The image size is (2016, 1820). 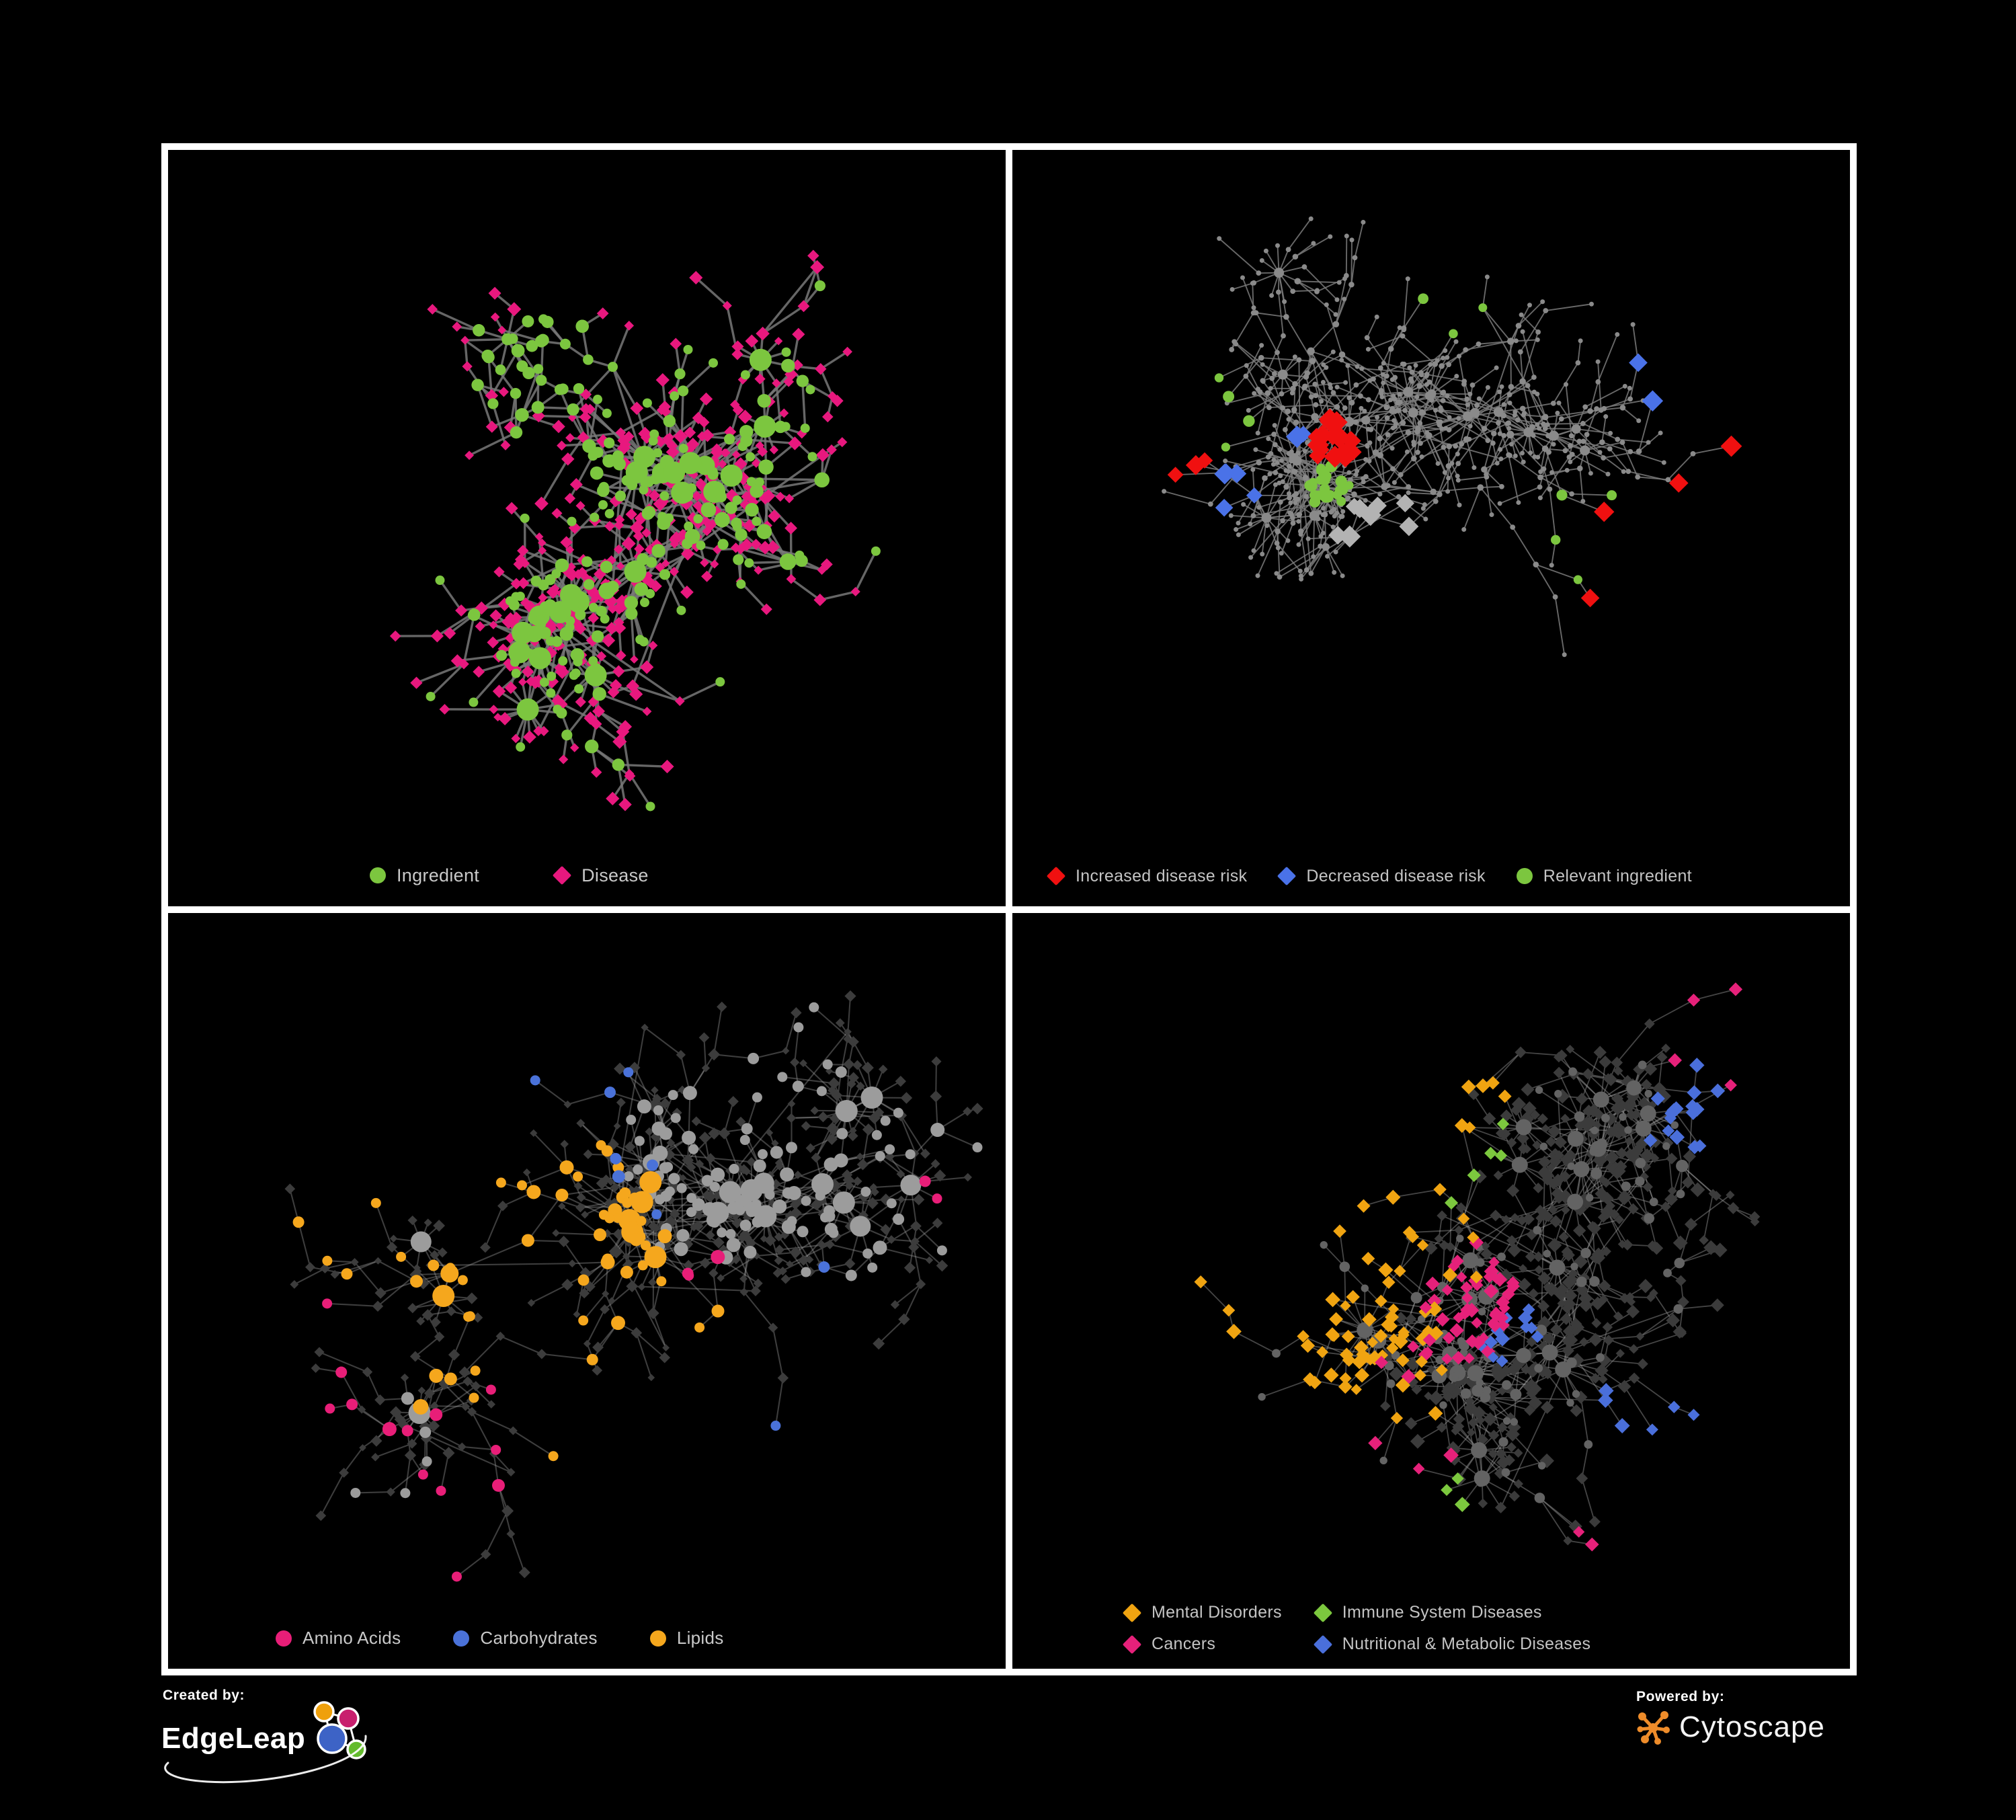 I want to click on legend-ingredient-disease: Ingredient Disease, so click(x=587, y=875).